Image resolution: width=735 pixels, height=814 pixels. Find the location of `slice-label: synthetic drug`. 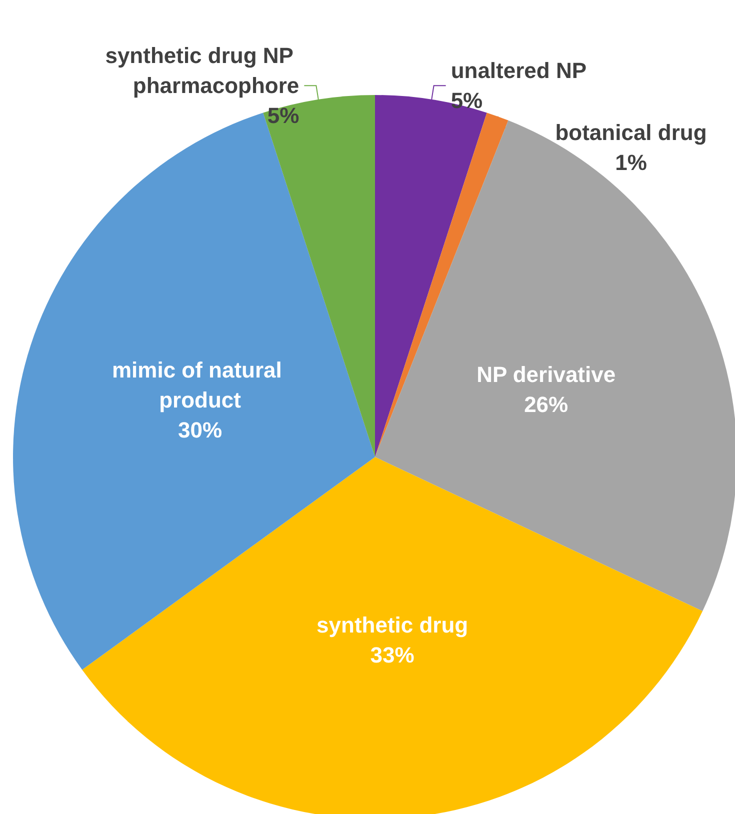

slice-label: synthetic drug is located at coordinates (392, 625).